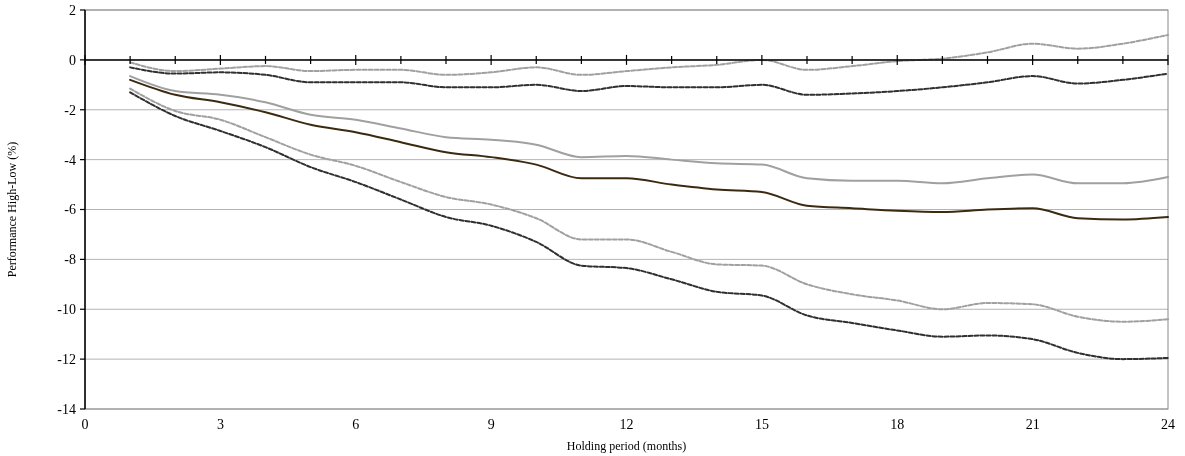  Describe the element at coordinates (70, 160) in the screenshot. I see `y-tick-label: -4` at that location.